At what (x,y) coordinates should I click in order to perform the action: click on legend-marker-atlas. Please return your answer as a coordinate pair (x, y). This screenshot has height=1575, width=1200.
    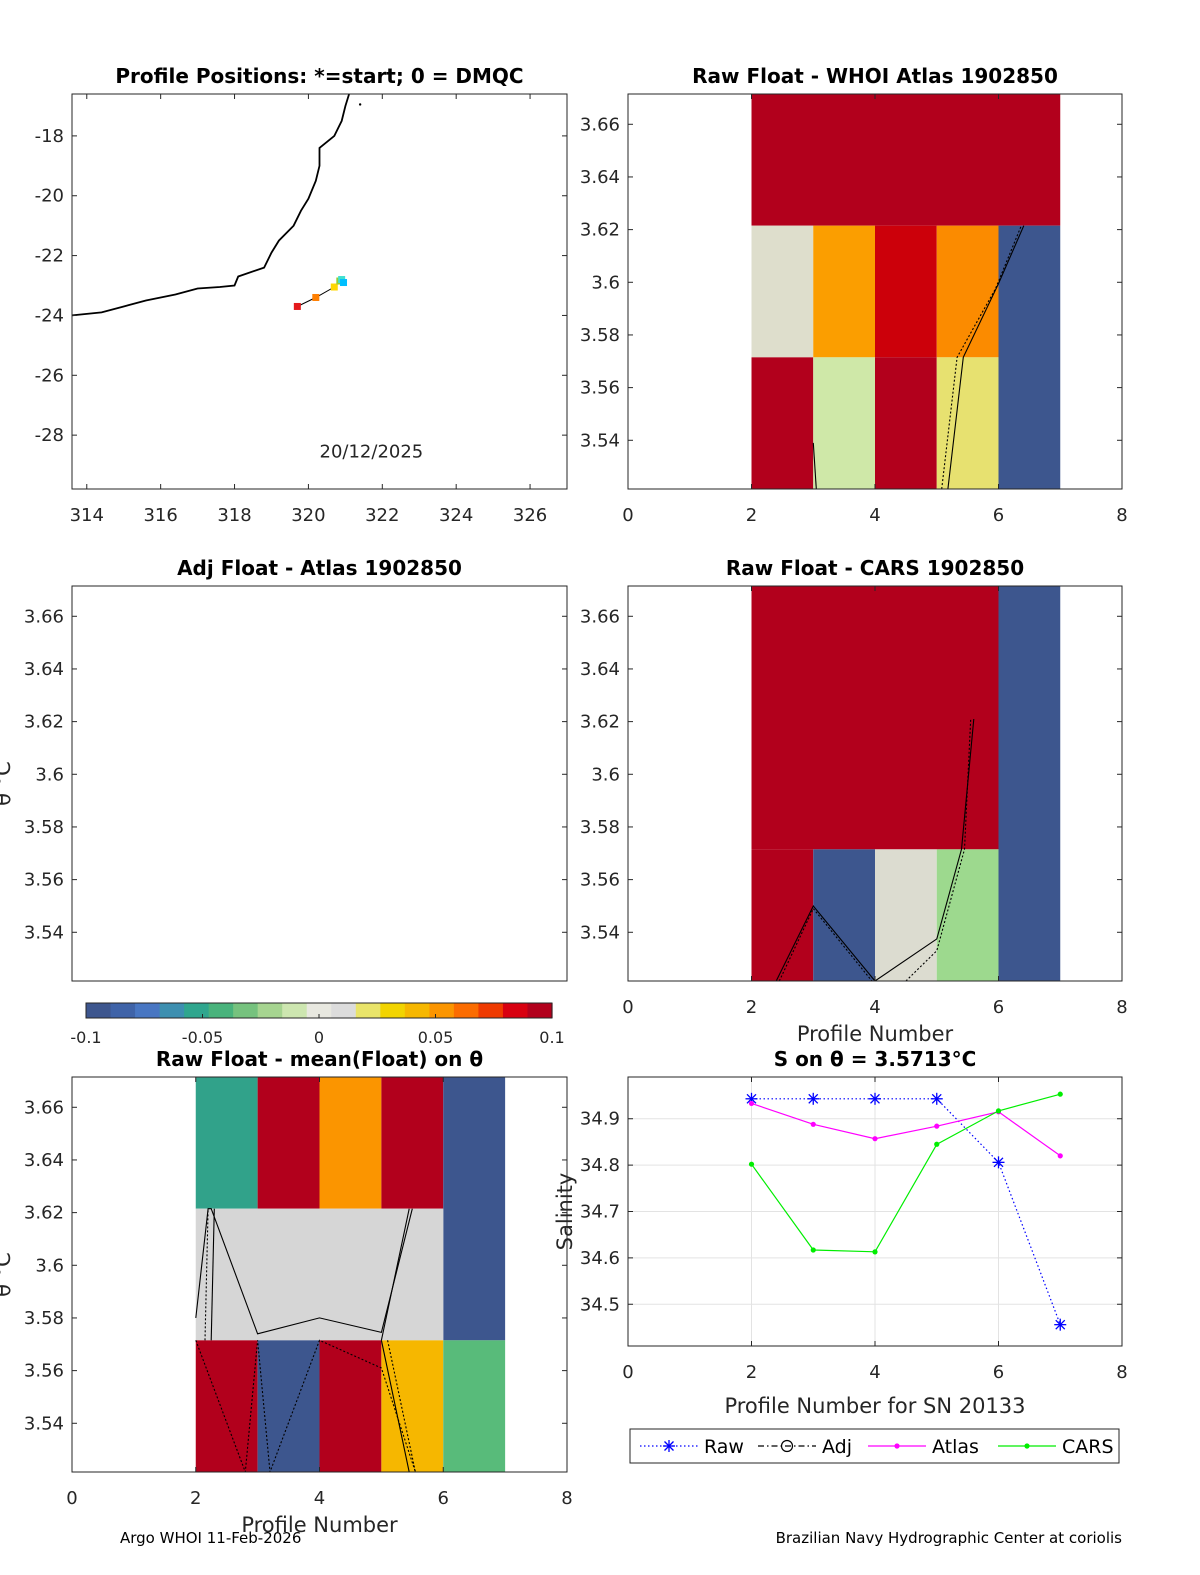
    Looking at the image, I should click on (897, 1446).